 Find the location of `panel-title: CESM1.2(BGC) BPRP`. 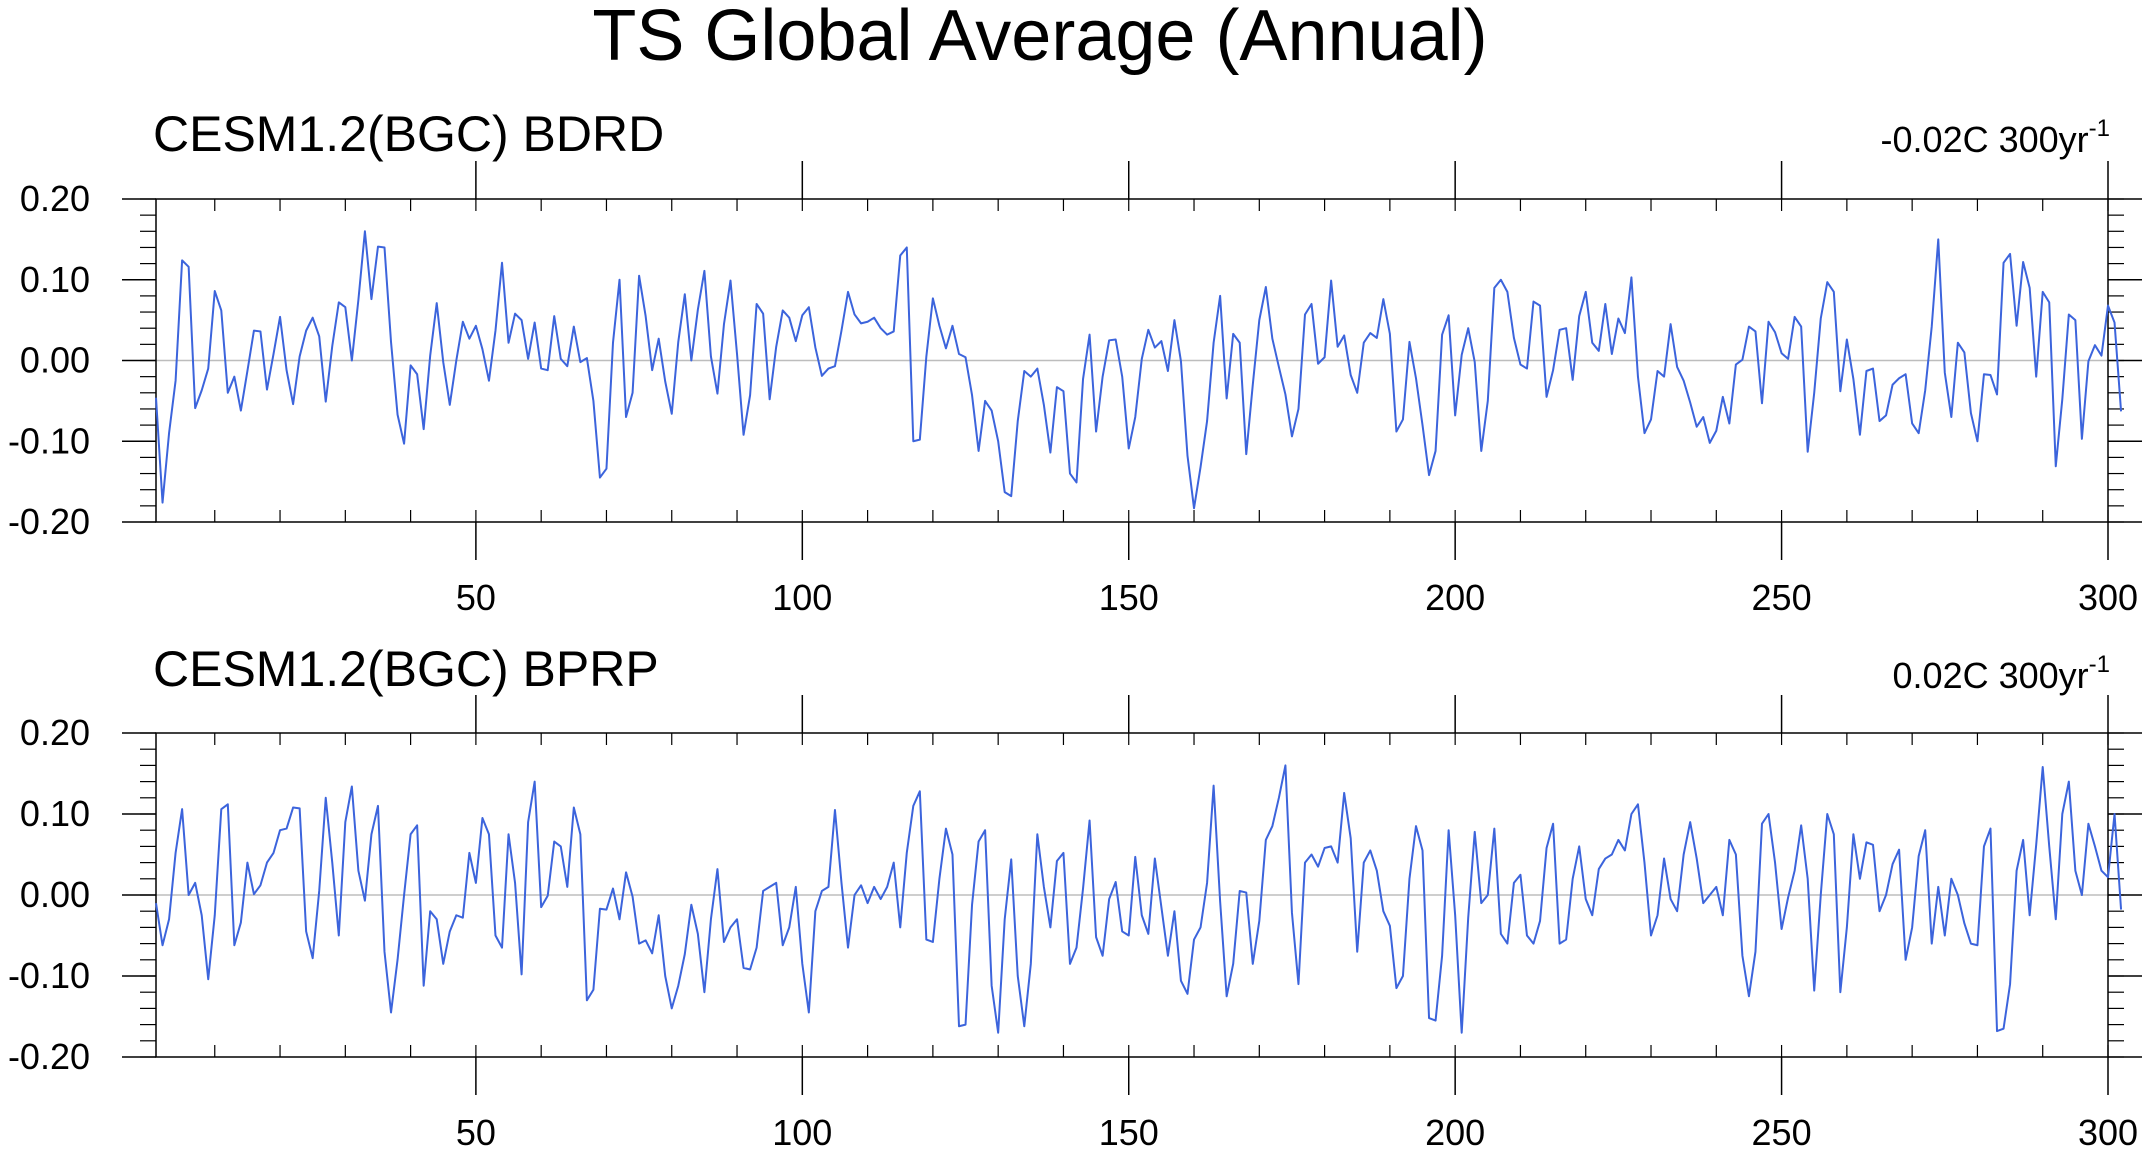

panel-title: CESM1.2(BGC) BPRP is located at coordinates (406, 669).